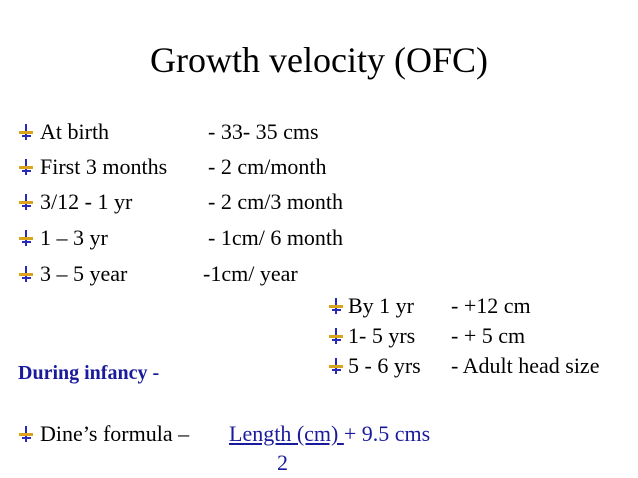 Image resolution: width=638 pixels, height=478 pixels. What do you see at coordinates (525, 365) in the screenshot?
I see `infancy-row-value: - Adult head size` at bounding box center [525, 365].